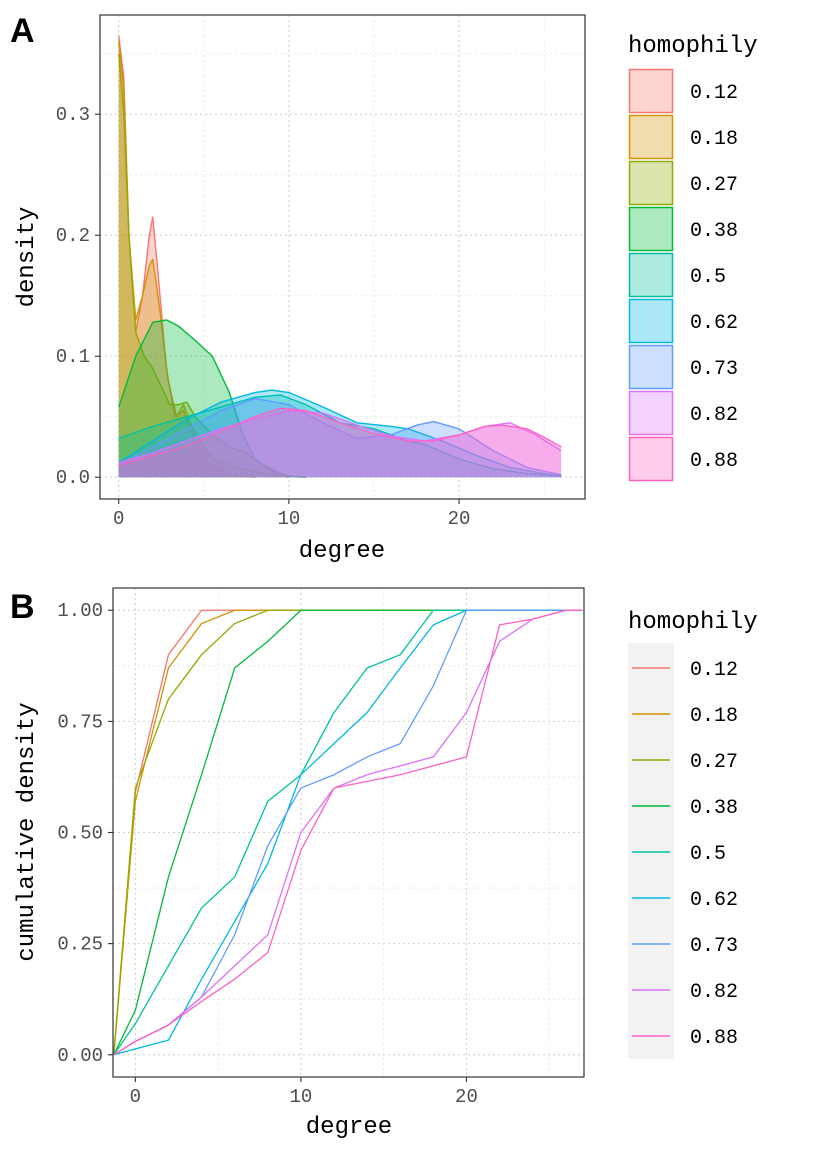 The image size is (816, 1152). What do you see at coordinates (714, 670) in the screenshot?
I see `cumulative-legend-label-0-12: 0.12` at bounding box center [714, 670].